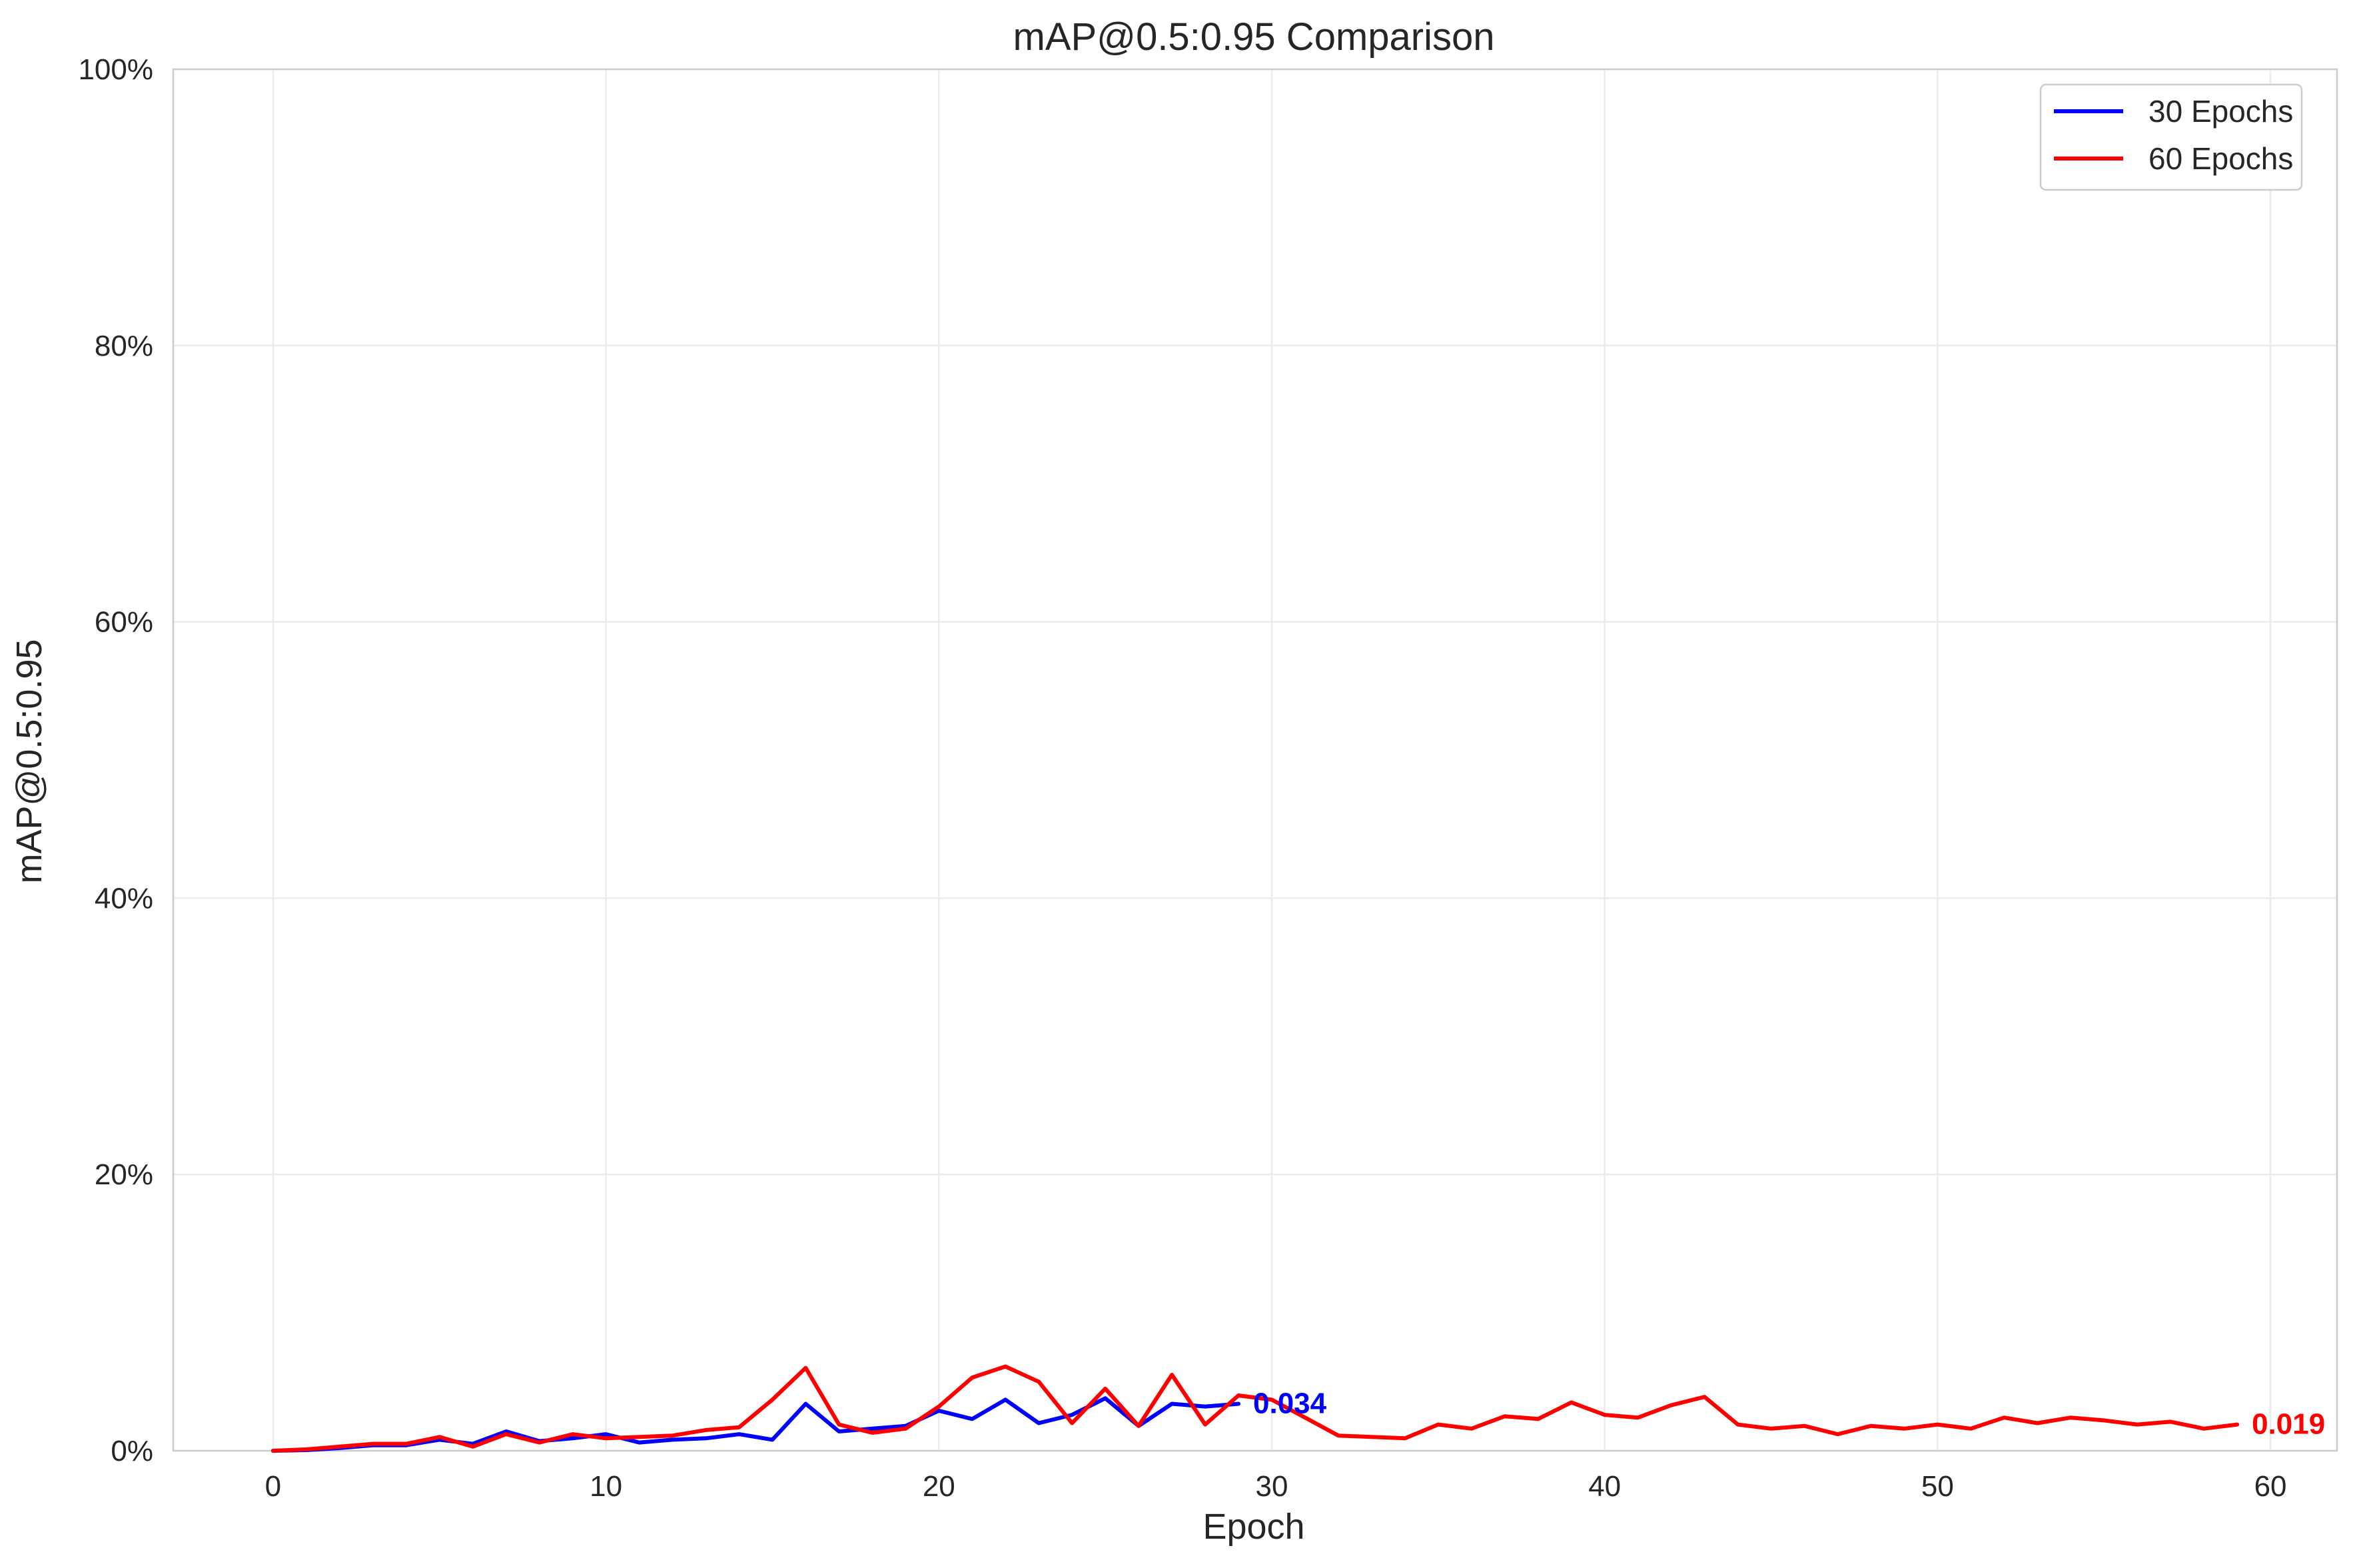  Describe the element at coordinates (755, 1424) in the screenshot. I see `series-line-30-epochs` at that location.